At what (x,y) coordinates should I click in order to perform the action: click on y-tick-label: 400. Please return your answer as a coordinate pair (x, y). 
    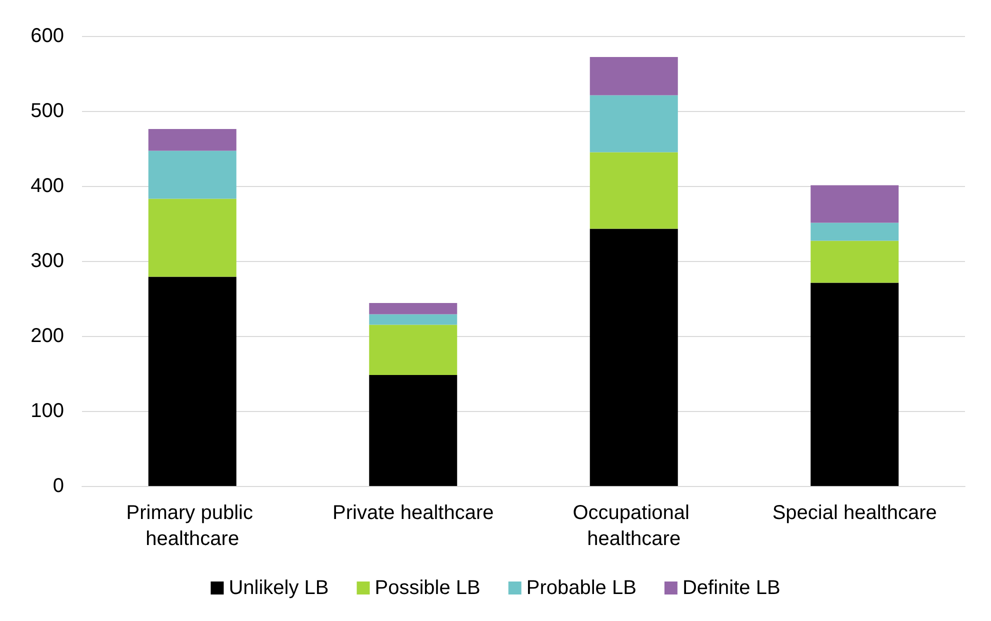
    Looking at the image, I should click on (47, 186).